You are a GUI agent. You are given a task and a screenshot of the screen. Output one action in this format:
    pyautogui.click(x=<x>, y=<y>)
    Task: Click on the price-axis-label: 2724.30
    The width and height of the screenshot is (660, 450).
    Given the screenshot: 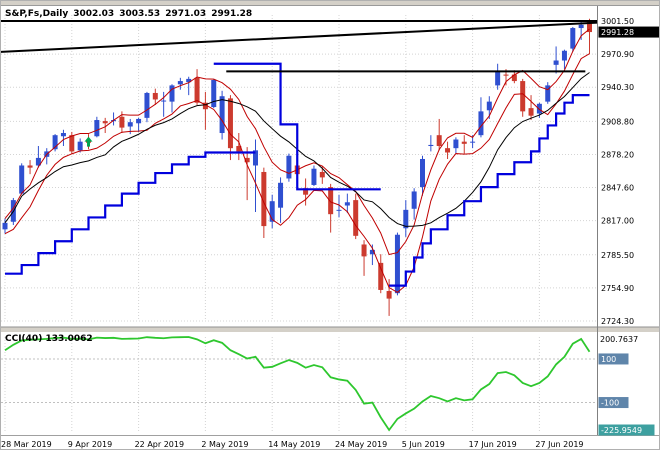 What is the action you would take?
    pyautogui.click(x=617, y=321)
    